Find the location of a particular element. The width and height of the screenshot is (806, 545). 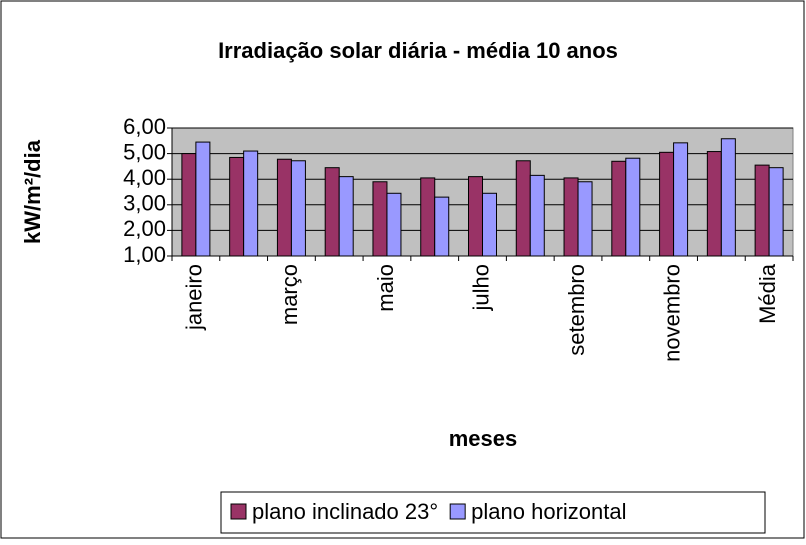

x-tick-label: setembro is located at coordinates (576, 310).